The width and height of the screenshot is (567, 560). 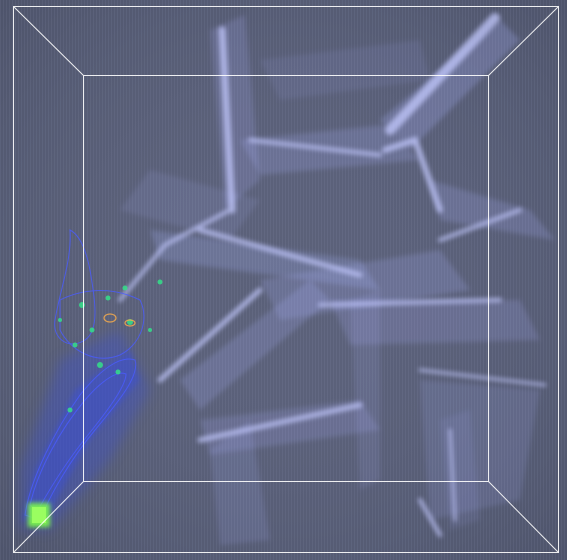 I want to click on cluster-contours, so click(x=84, y=375).